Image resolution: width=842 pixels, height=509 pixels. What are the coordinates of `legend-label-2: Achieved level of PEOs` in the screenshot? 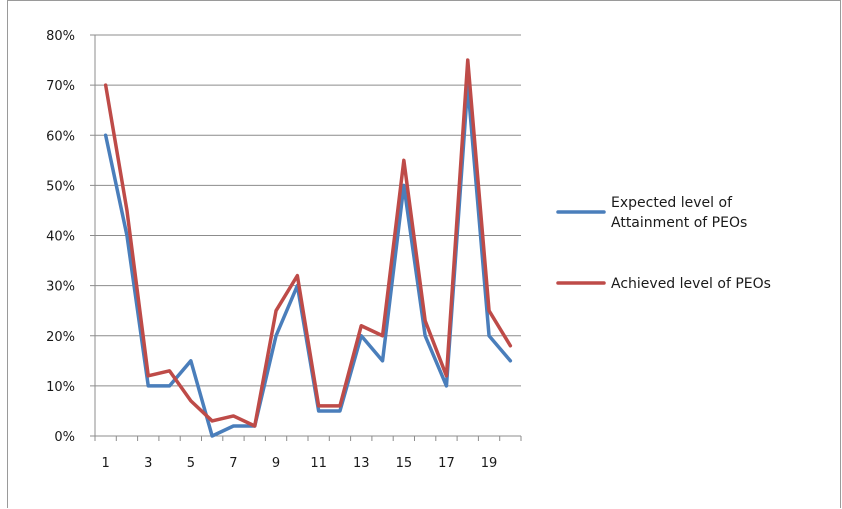 It's located at (691, 284).